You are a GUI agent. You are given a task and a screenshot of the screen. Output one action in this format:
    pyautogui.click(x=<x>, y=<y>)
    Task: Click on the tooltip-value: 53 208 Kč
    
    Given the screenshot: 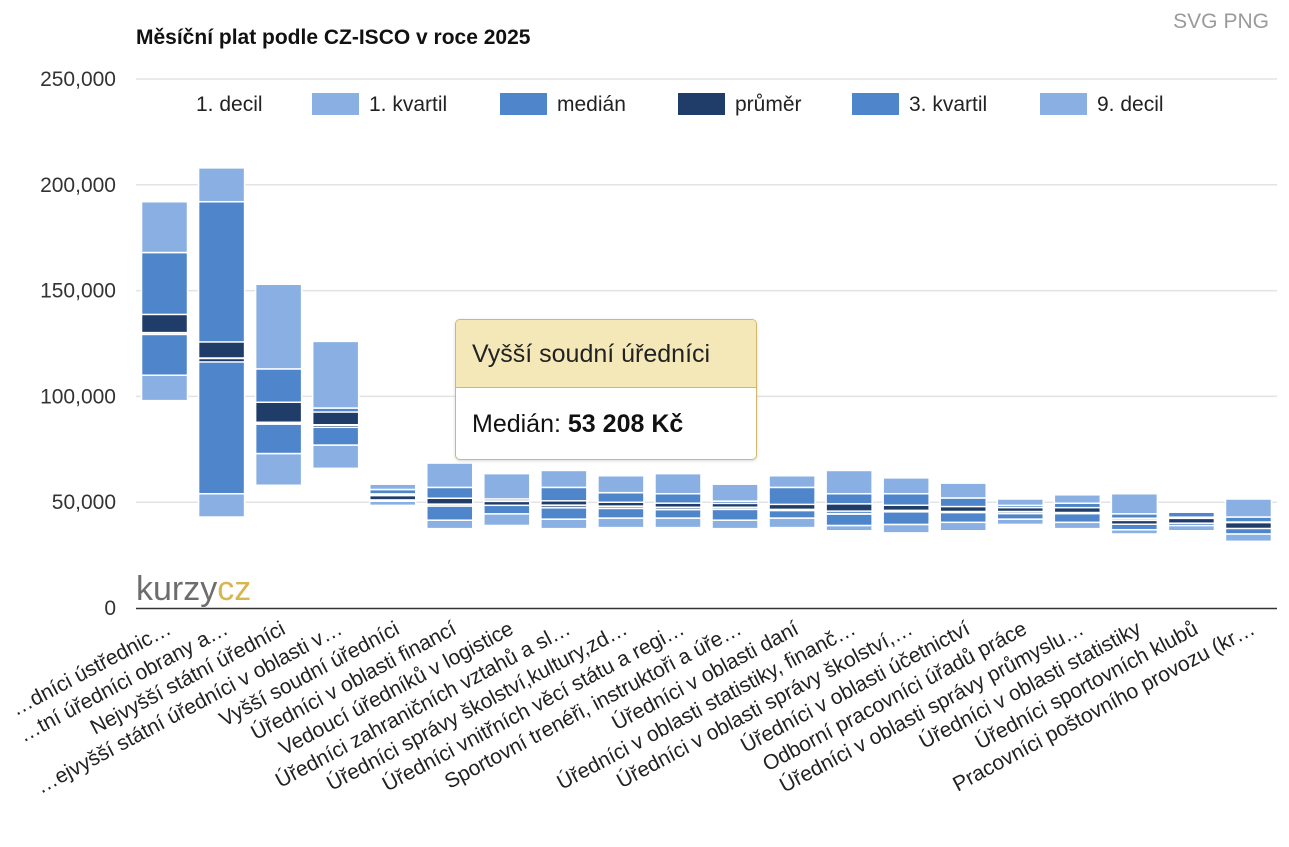 What is the action you would take?
    pyautogui.click(x=625, y=424)
    